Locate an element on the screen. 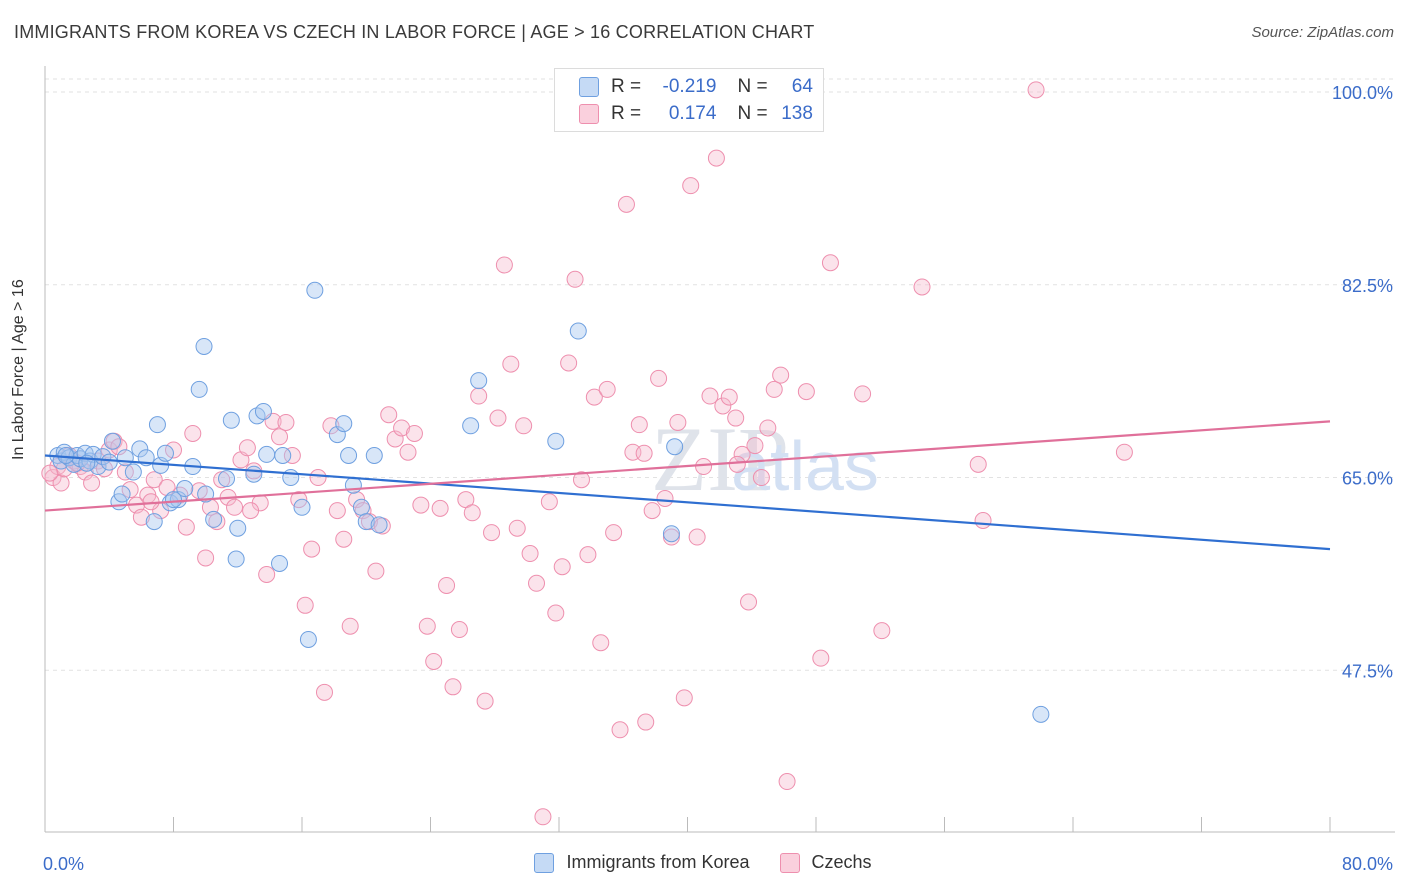 The image size is (1406, 892). y-tick-label: 65.0% is located at coordinates (1367, 479).